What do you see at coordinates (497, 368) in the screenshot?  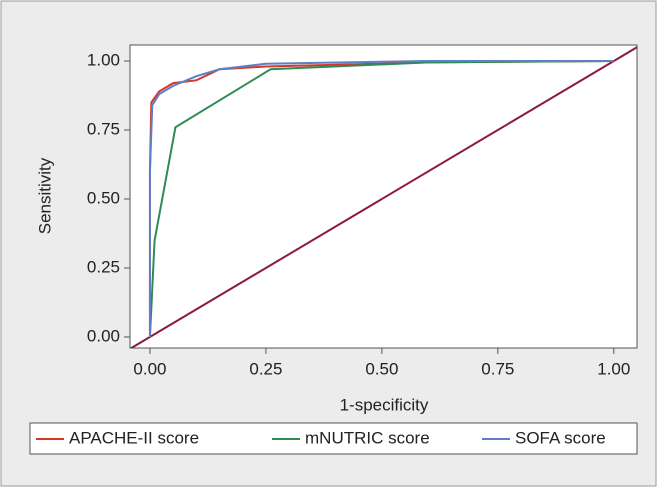 I see `x-tick-label: 0.75` at bounding box center [497, 368].